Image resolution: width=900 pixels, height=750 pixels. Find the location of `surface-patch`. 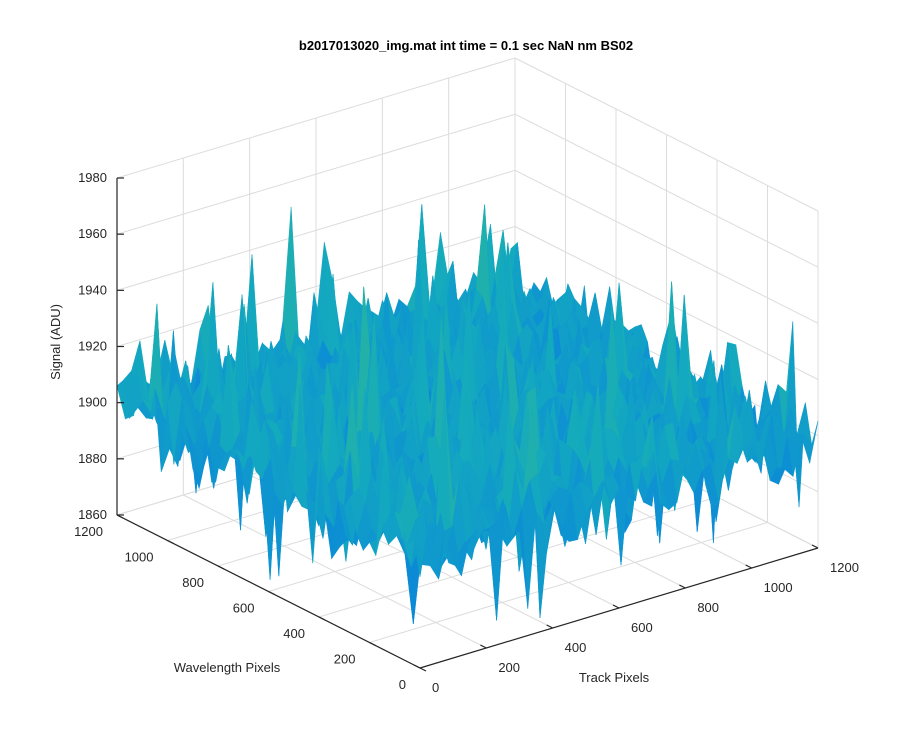

surface-patch is located at coordinates (421, 551).